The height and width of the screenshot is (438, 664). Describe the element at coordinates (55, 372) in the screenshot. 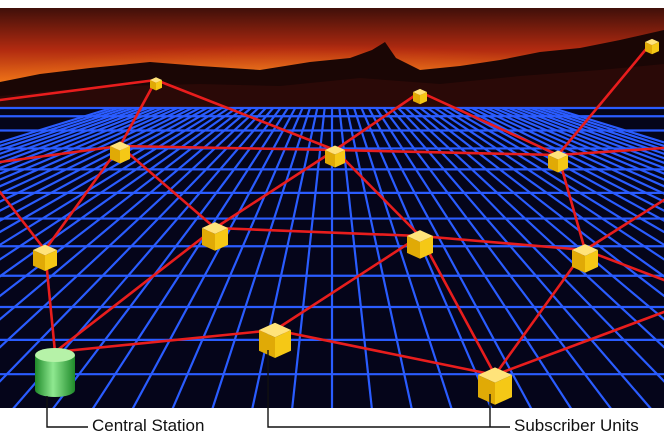

I see `central-station-icon` at that location.